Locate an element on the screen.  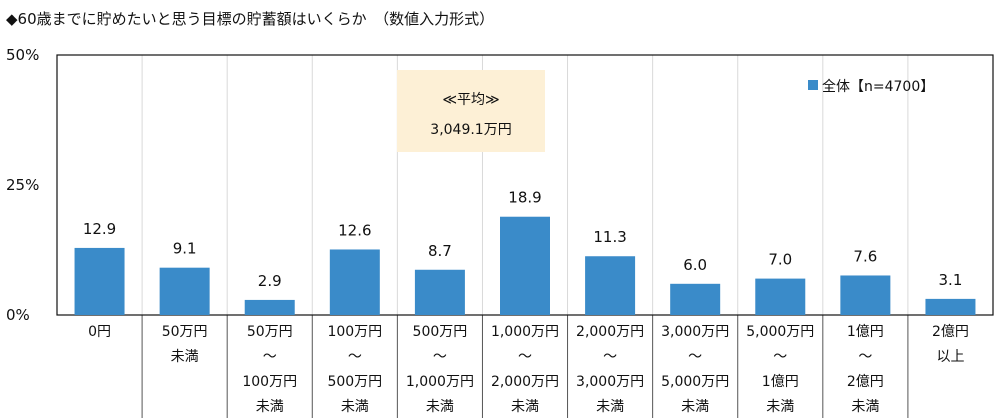
data-label: 18.9 is located at coordinates (524, 198).